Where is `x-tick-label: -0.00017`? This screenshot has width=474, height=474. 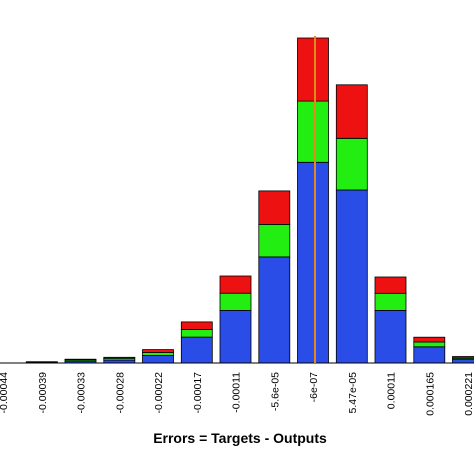 x-tick-label: -0.00017 is located at coordinates (198, 393).